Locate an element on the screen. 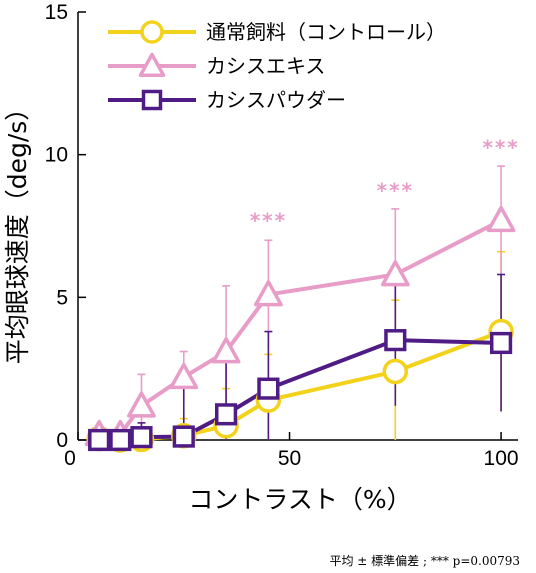 The image size is (536, 573). legend-label: カシスパウダー is located at coordinates (276, 100).